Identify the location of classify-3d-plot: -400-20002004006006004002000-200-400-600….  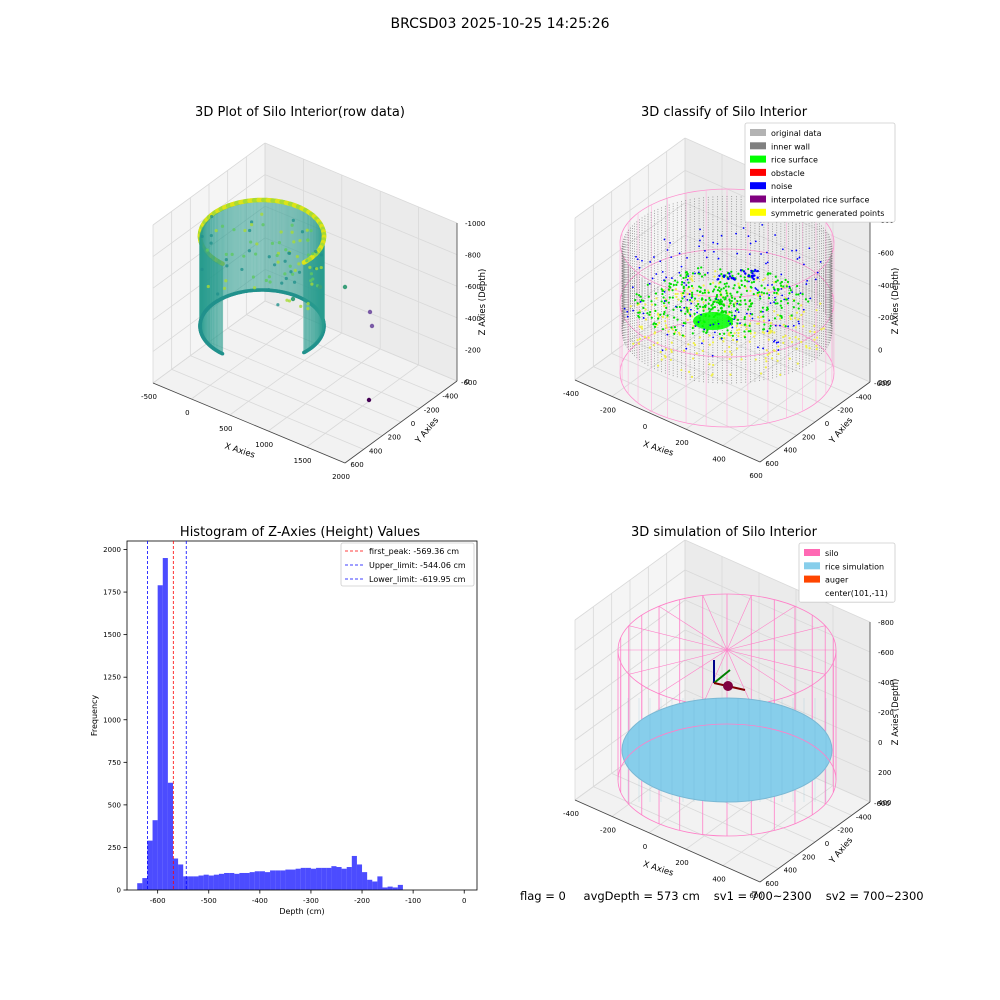
(732, 301).